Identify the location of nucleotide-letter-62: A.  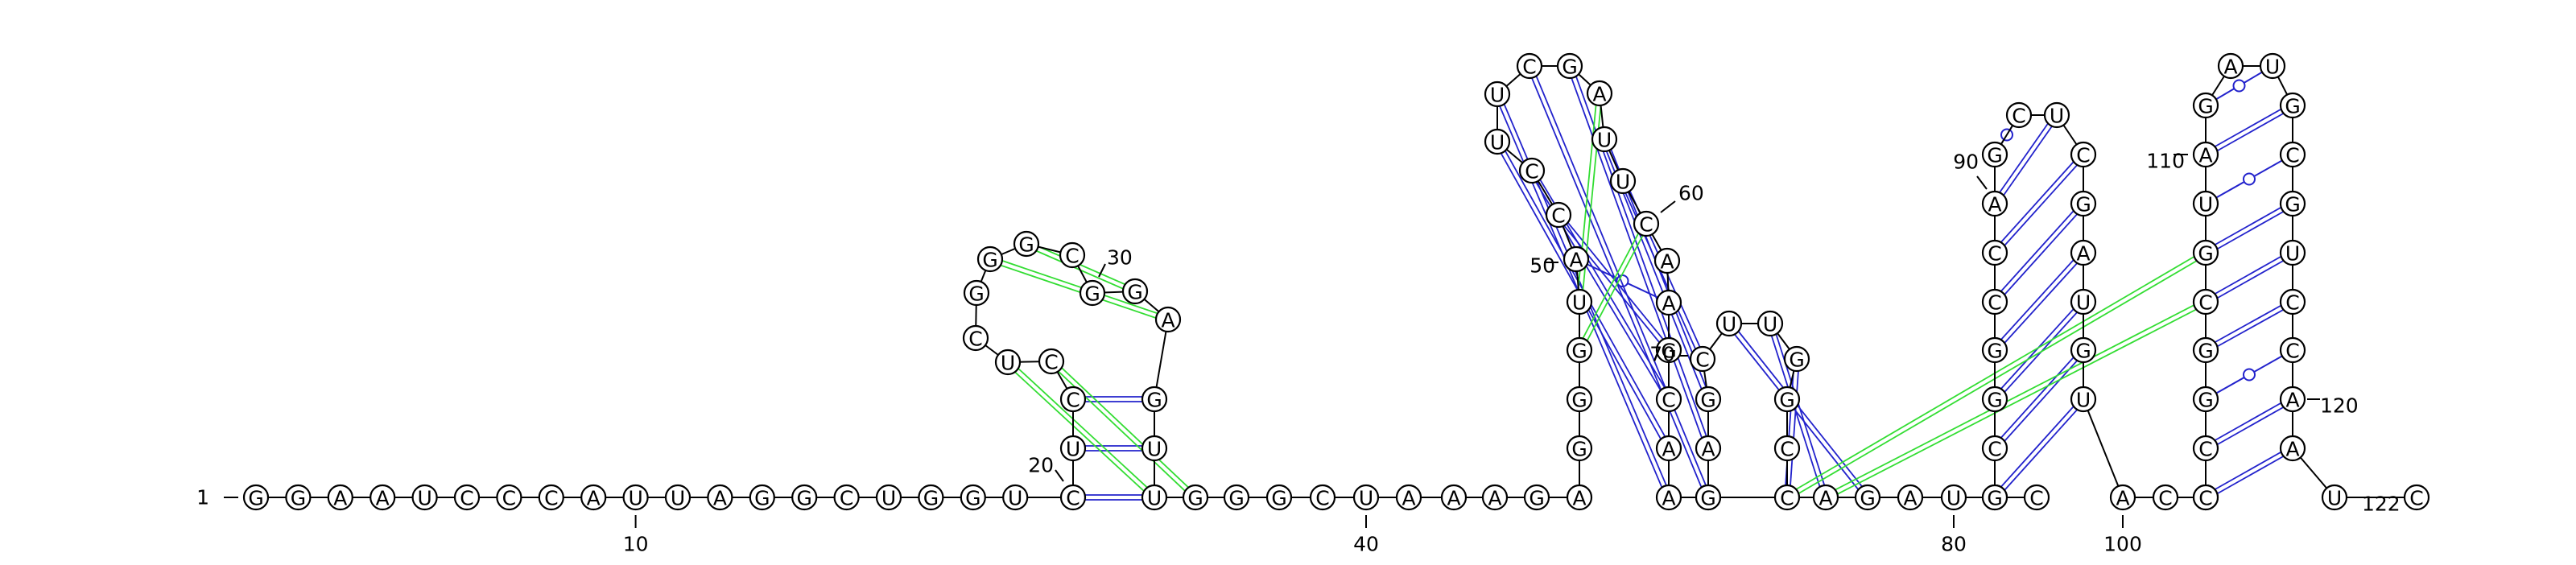
(1668, 303).